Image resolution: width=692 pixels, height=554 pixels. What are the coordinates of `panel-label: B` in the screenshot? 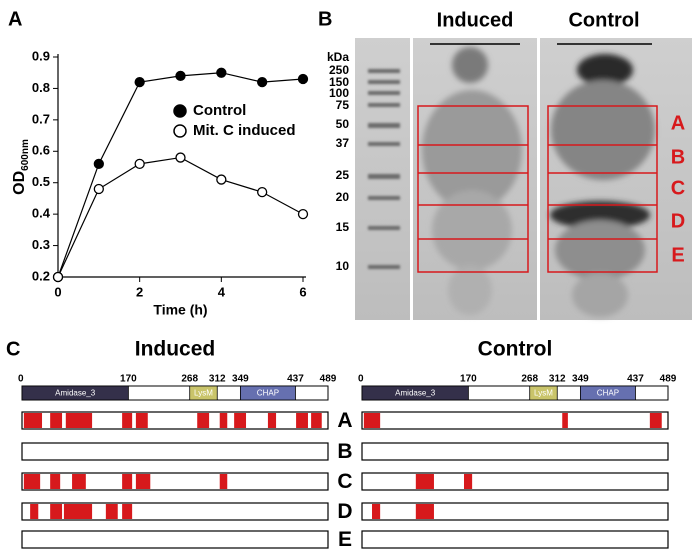 It's located at (325, 19).